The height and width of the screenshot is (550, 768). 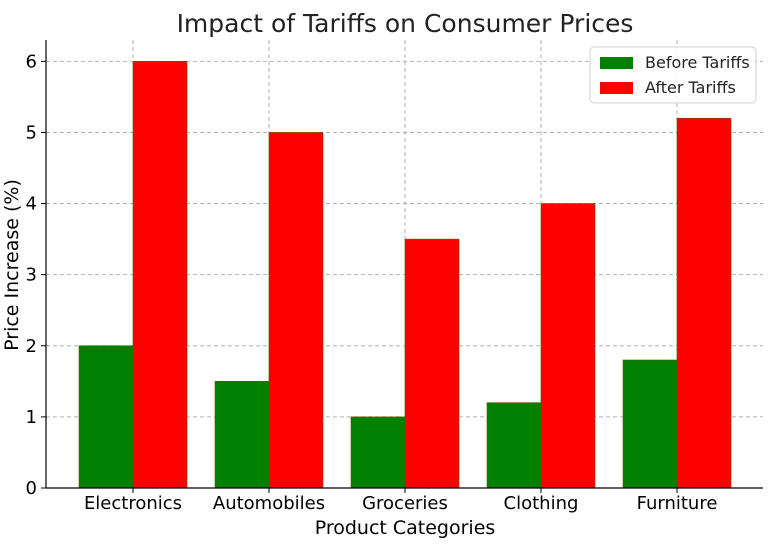 What do you see at coordinates (31, 204) in the screenshot?
I see `y-tick-label: 4` at bounding box center [31, 204].